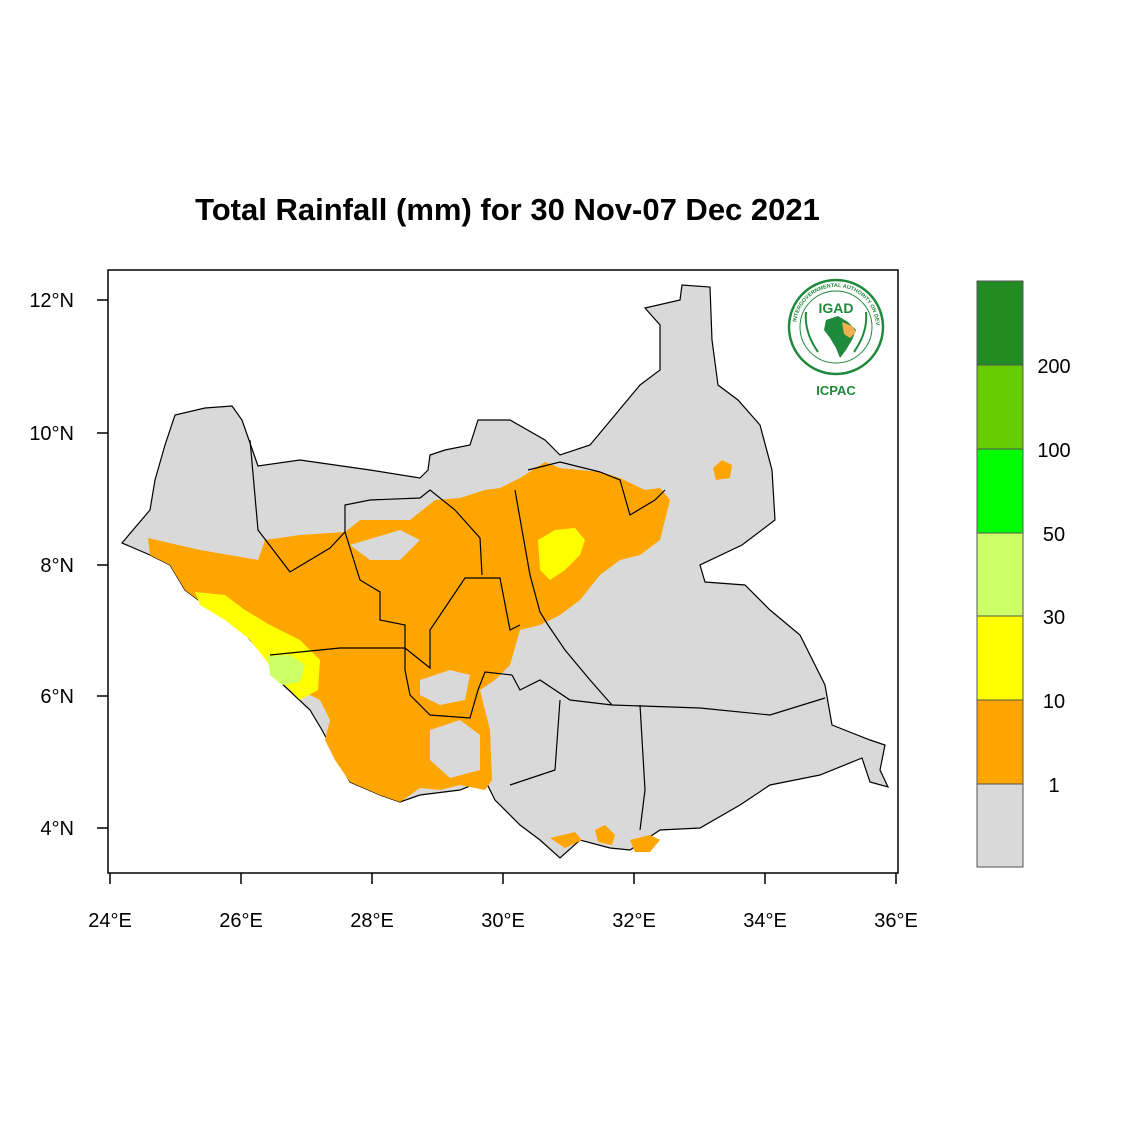  What do you see at coordinates (102, 564) in the screenshot?
I see `y-axis-ticks` at bounding box center [102, 564].